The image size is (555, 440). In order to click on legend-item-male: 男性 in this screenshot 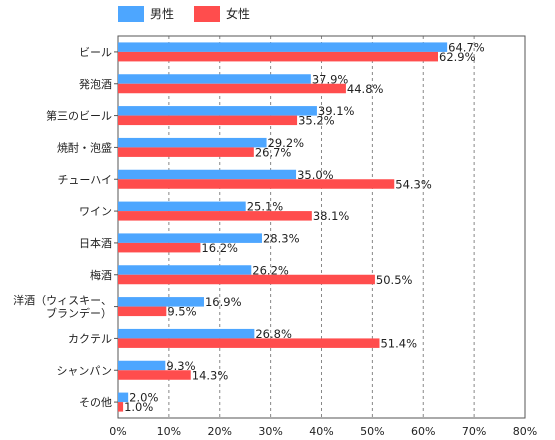, I will do `click(146, 13)`.